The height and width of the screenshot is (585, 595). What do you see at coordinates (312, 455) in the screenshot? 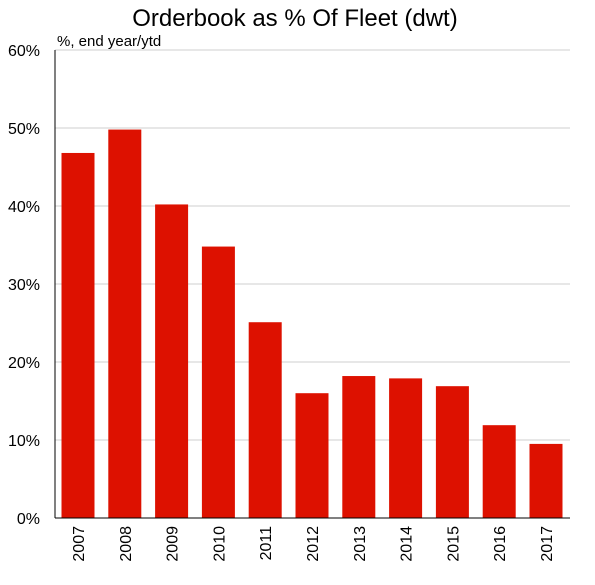
I see `bar-2012` at bounding box center [312, 455].